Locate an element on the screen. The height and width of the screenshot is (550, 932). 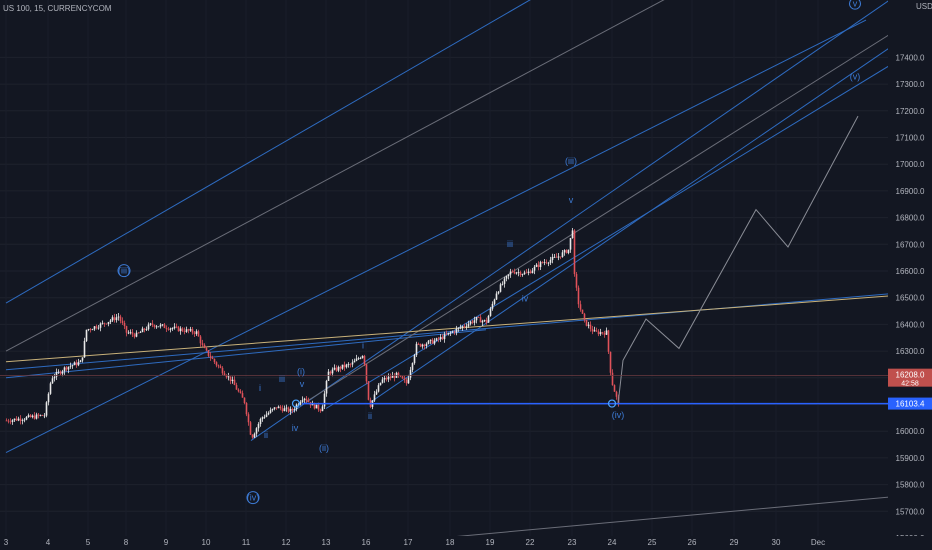
price-tick-label: 17400.0 is located at coordinates (910, 57).